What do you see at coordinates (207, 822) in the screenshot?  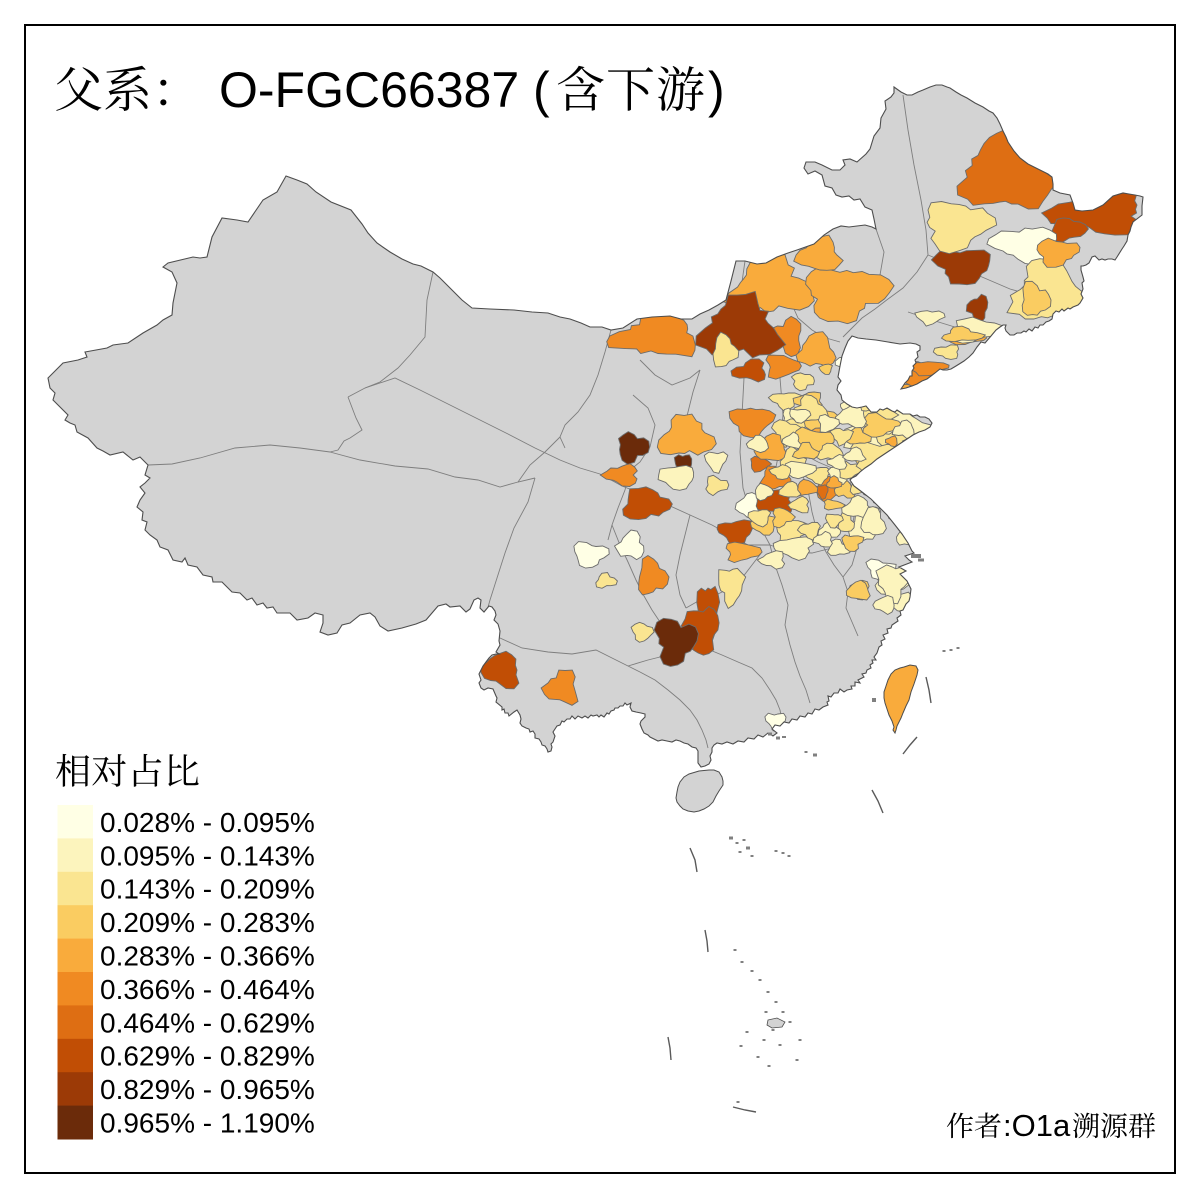 I see `svg-text: 0.028% - 0.095%` at bounding box center [207, 822].